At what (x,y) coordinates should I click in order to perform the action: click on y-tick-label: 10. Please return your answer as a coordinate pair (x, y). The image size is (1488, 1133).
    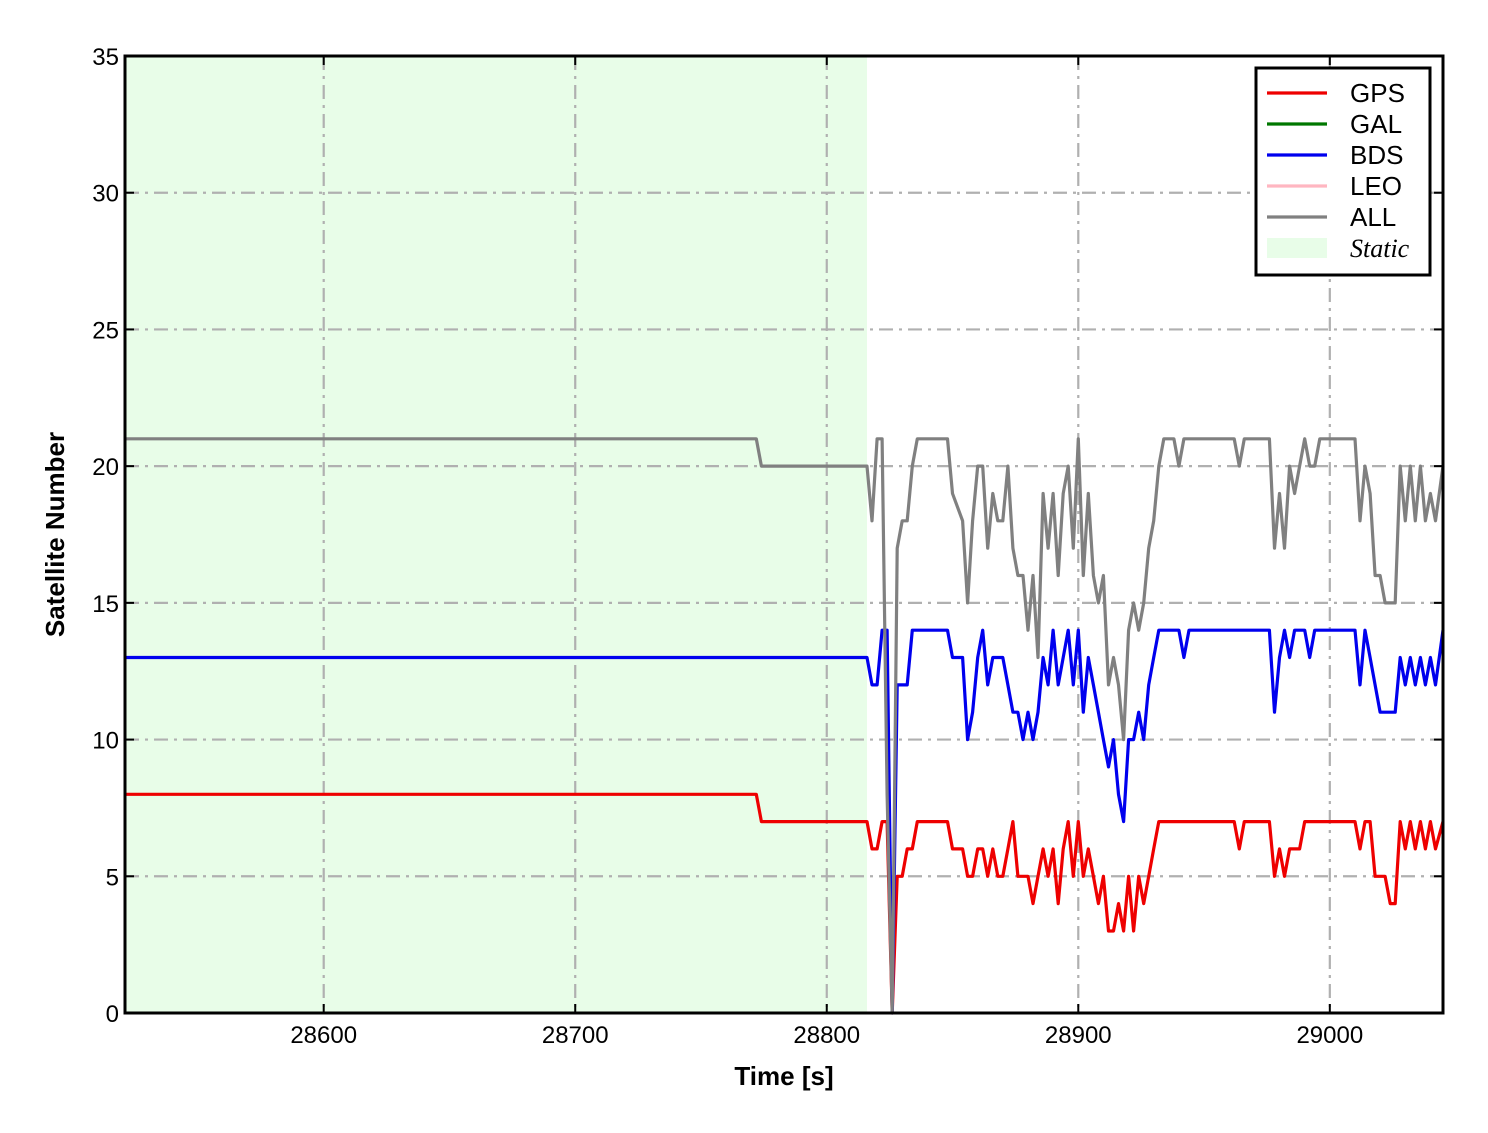
    Looking at the image, I should click on (105, 741).